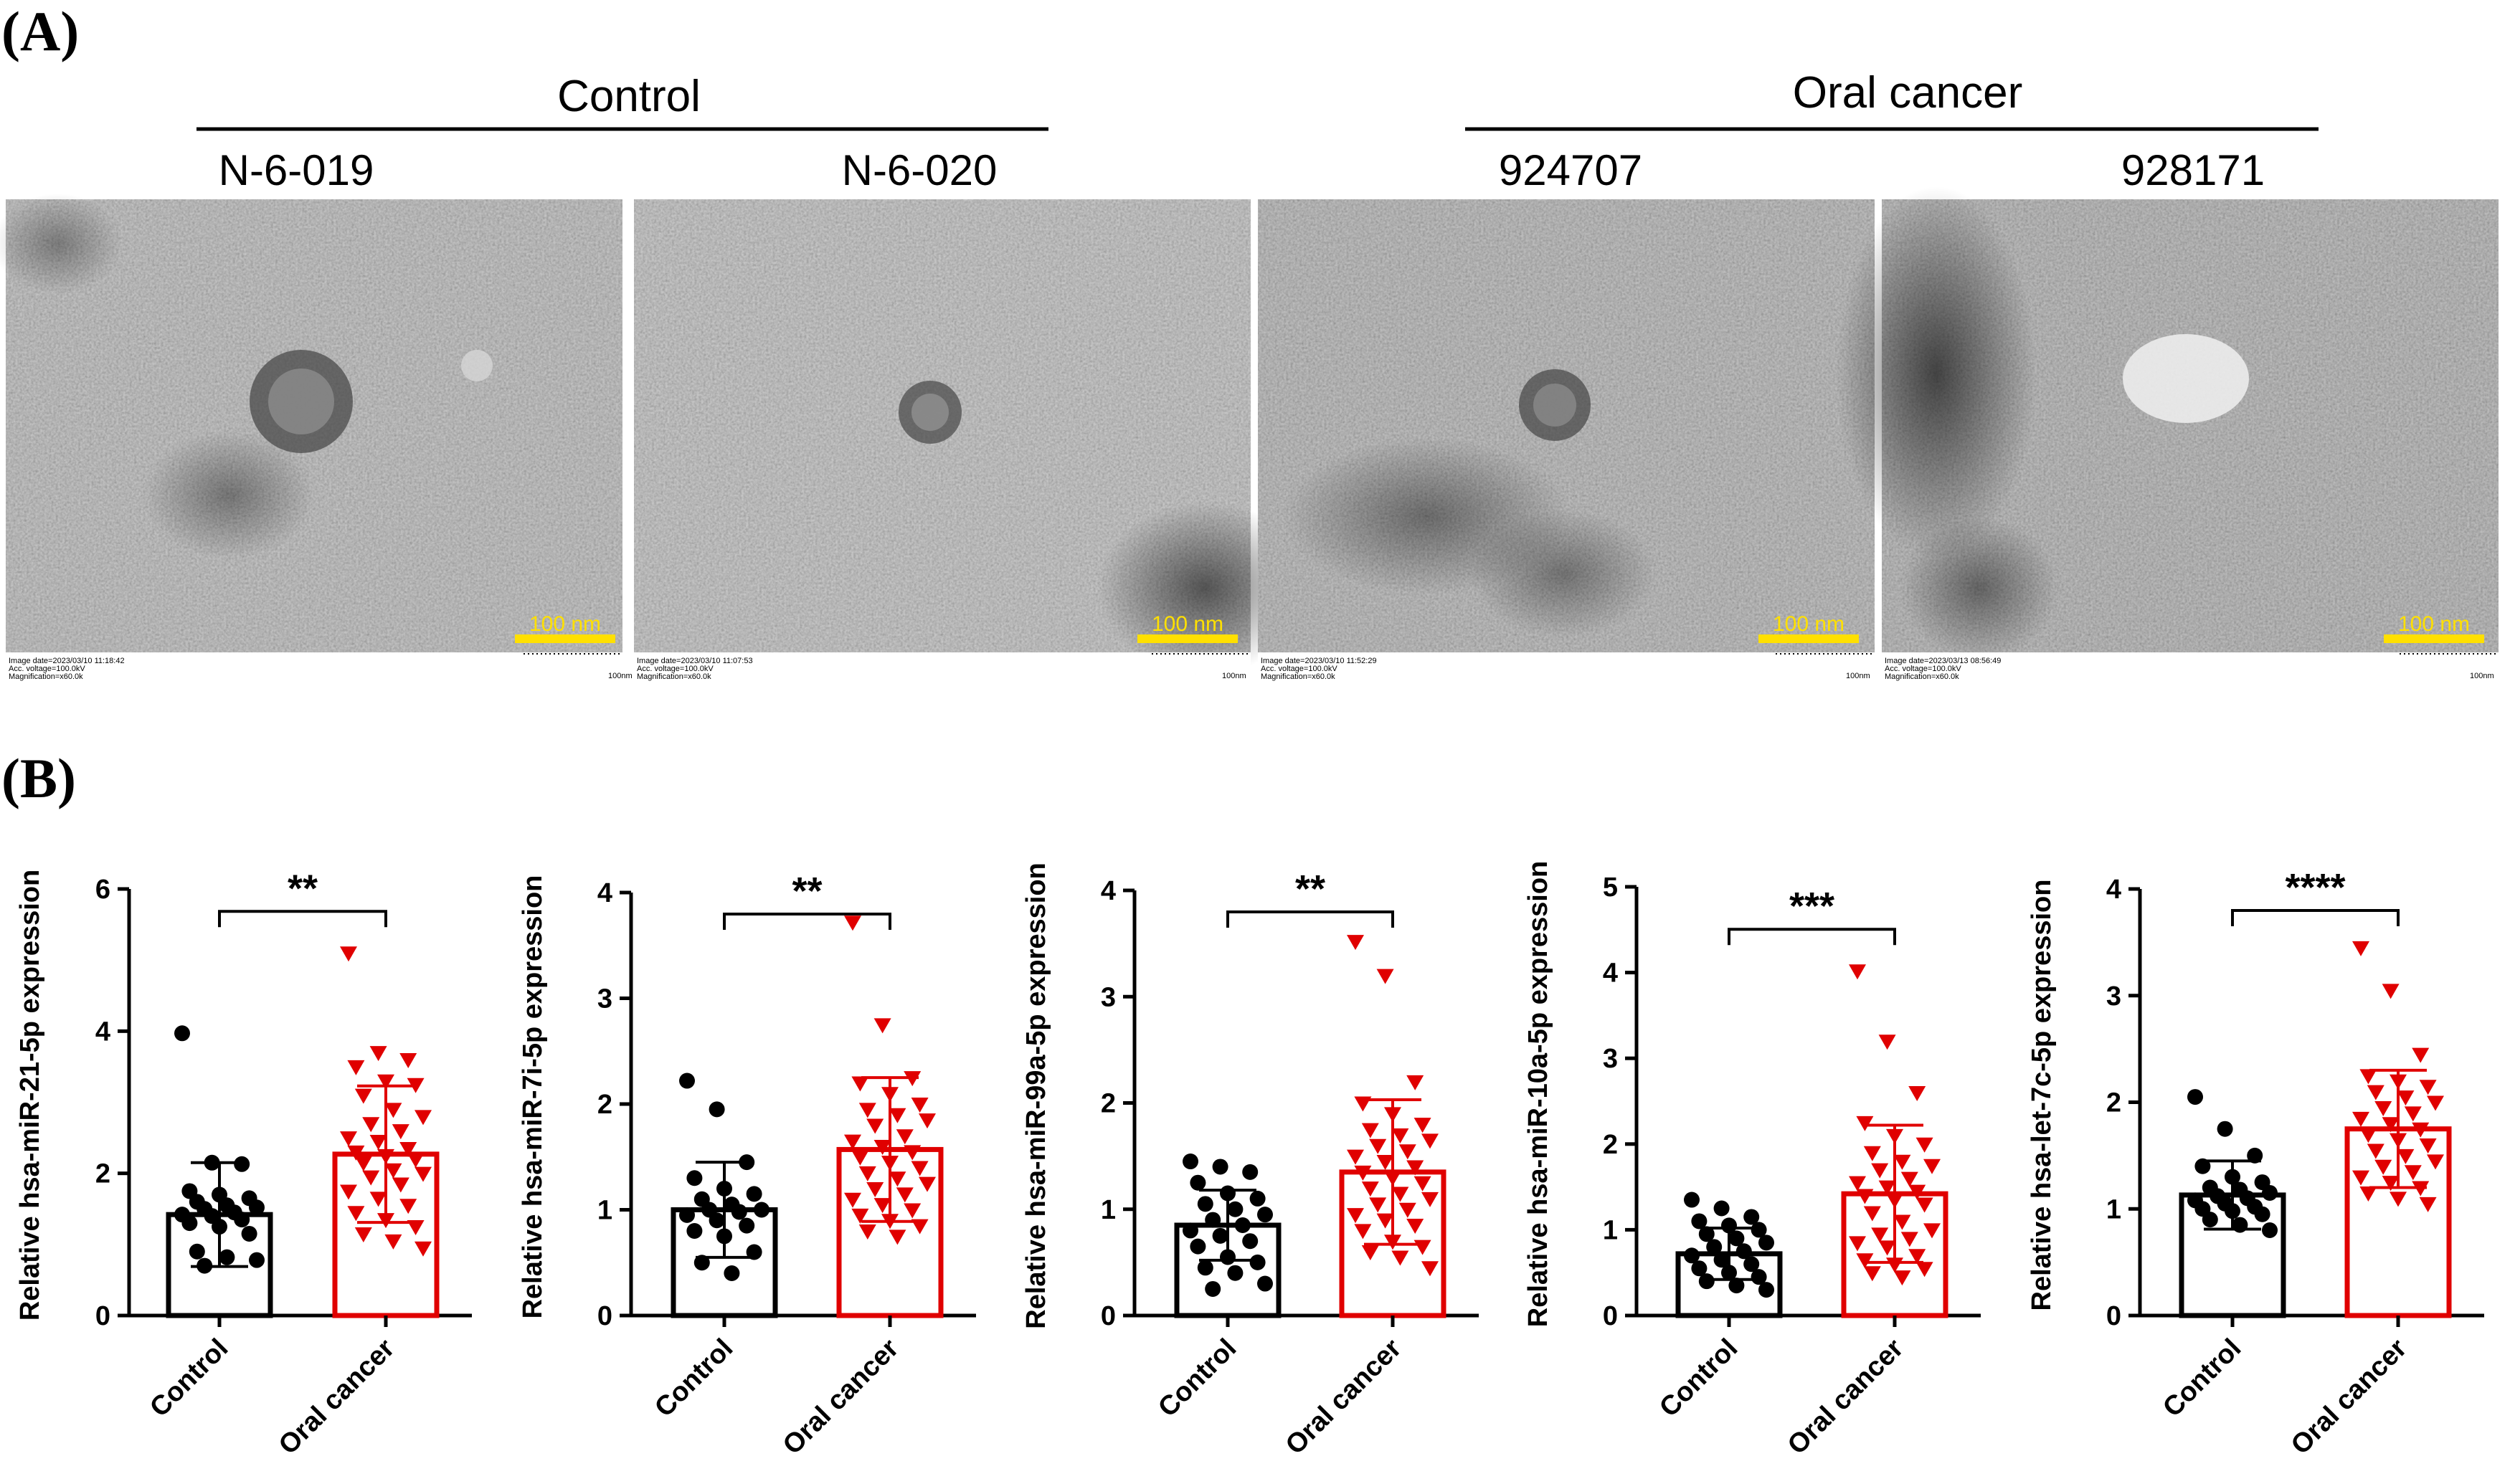  Describe the element at coordinates (2193, 170) in the screenshot. I see `sample-label-4: 928171` at that location.